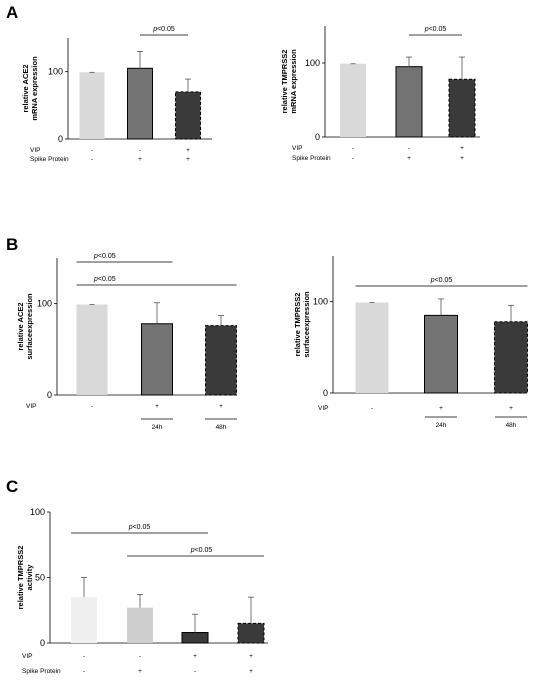 This screenshot has height=681, width=550. Describe the element at coordinates (29, 577) in the screenshot. I see `y-axis-label: activity` at that location.